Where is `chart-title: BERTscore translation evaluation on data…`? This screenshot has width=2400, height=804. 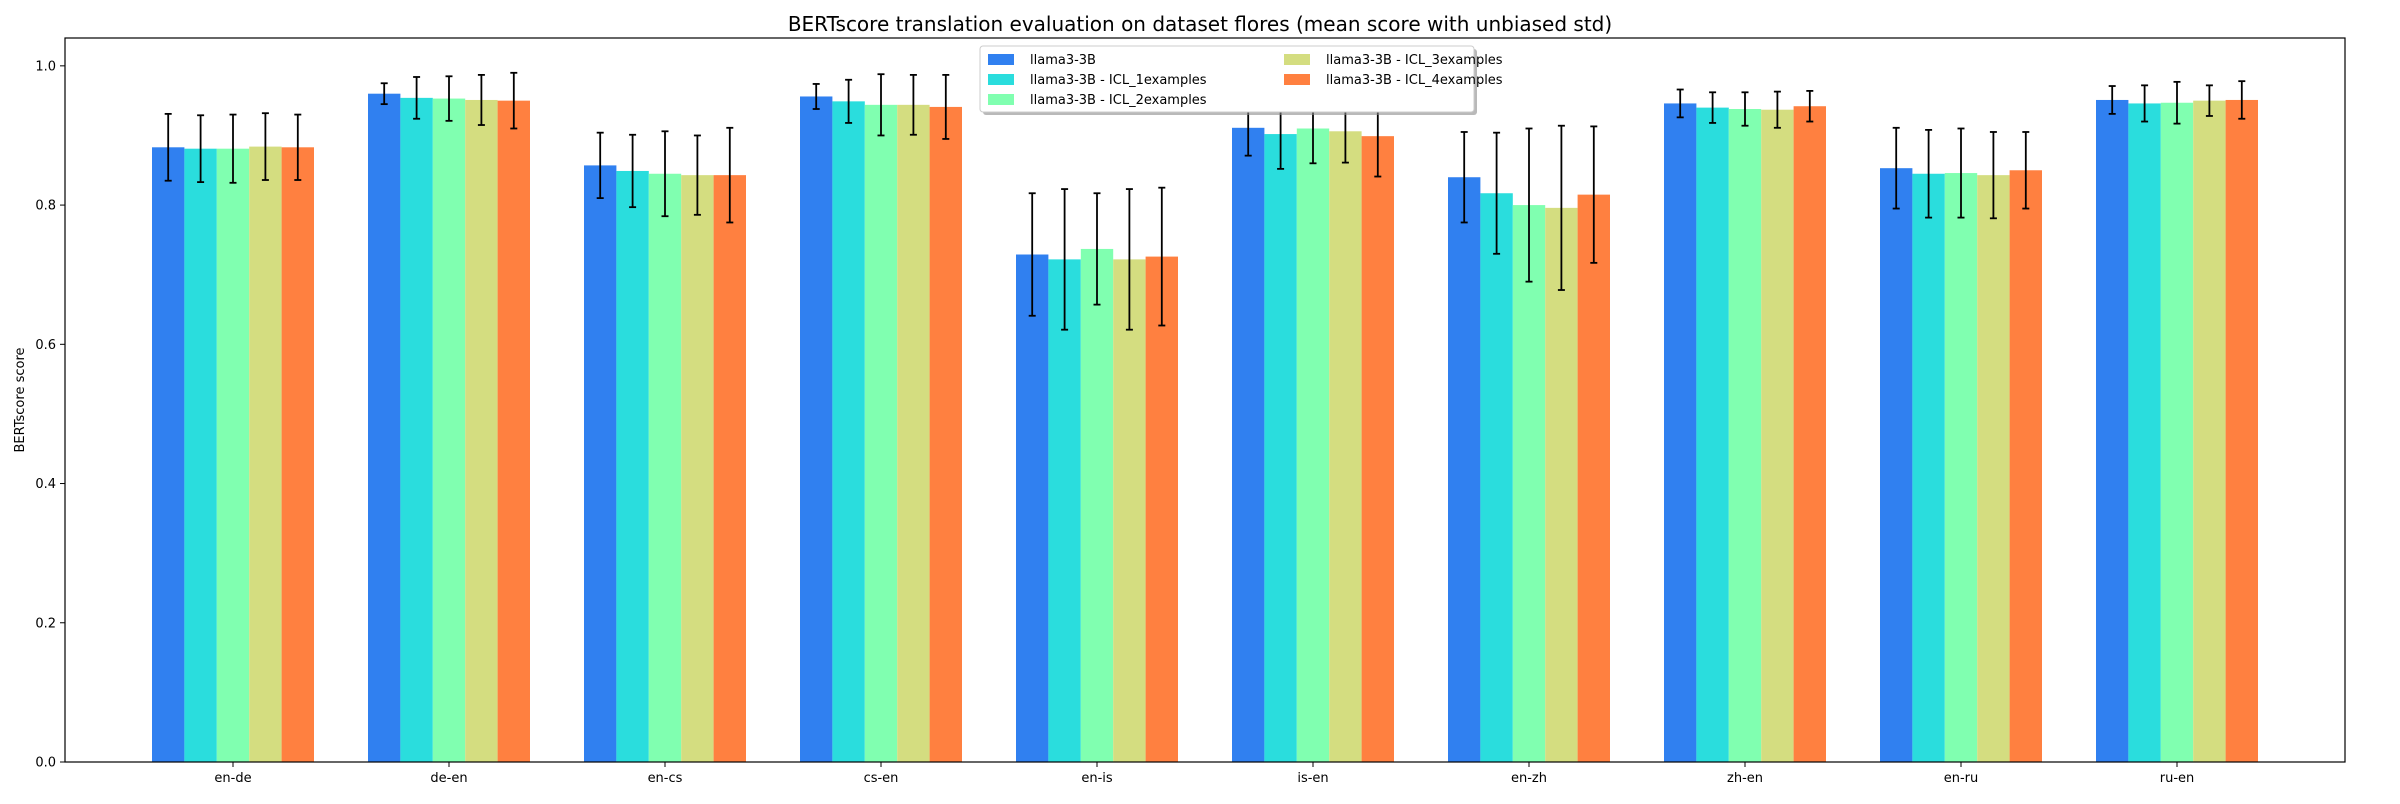
chart-title: BERTscore translation evaluation on data… is located at coordinates (1200, 24).